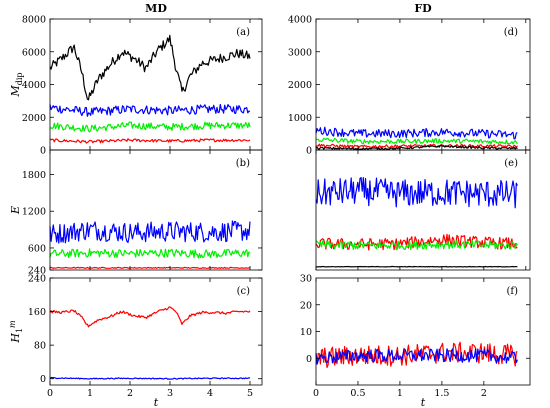 The height and width of the screenshot is (408, 550). Describe the element at coordinates (15, 210) in the screenshot. I see `y-axis-label: E` at that location.